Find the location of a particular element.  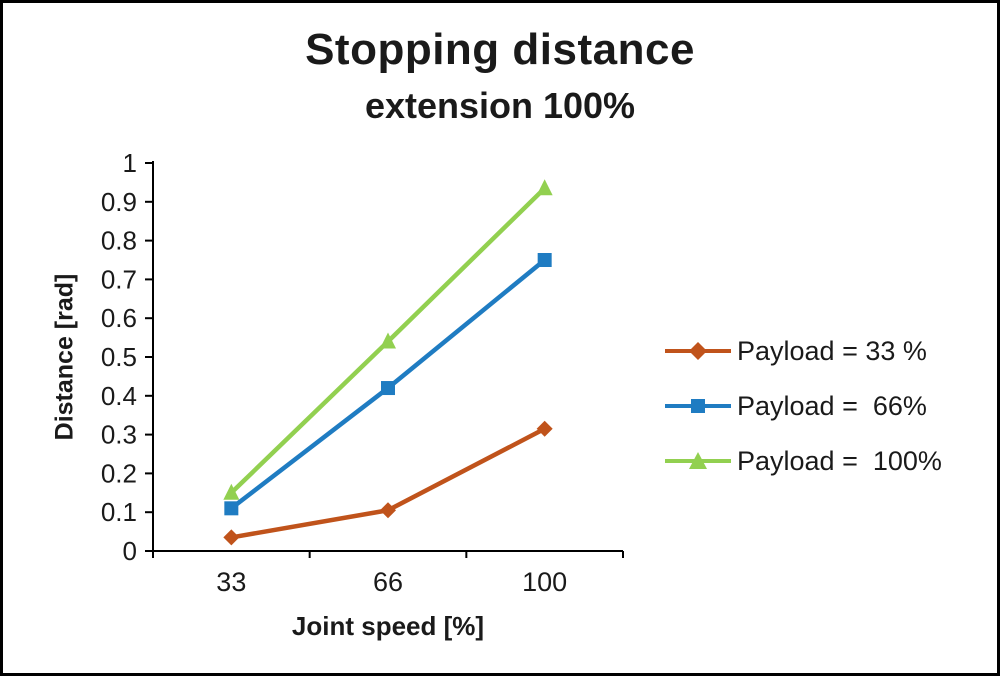

y-tick-label: 0.3 is located at coordinates (119, 435).